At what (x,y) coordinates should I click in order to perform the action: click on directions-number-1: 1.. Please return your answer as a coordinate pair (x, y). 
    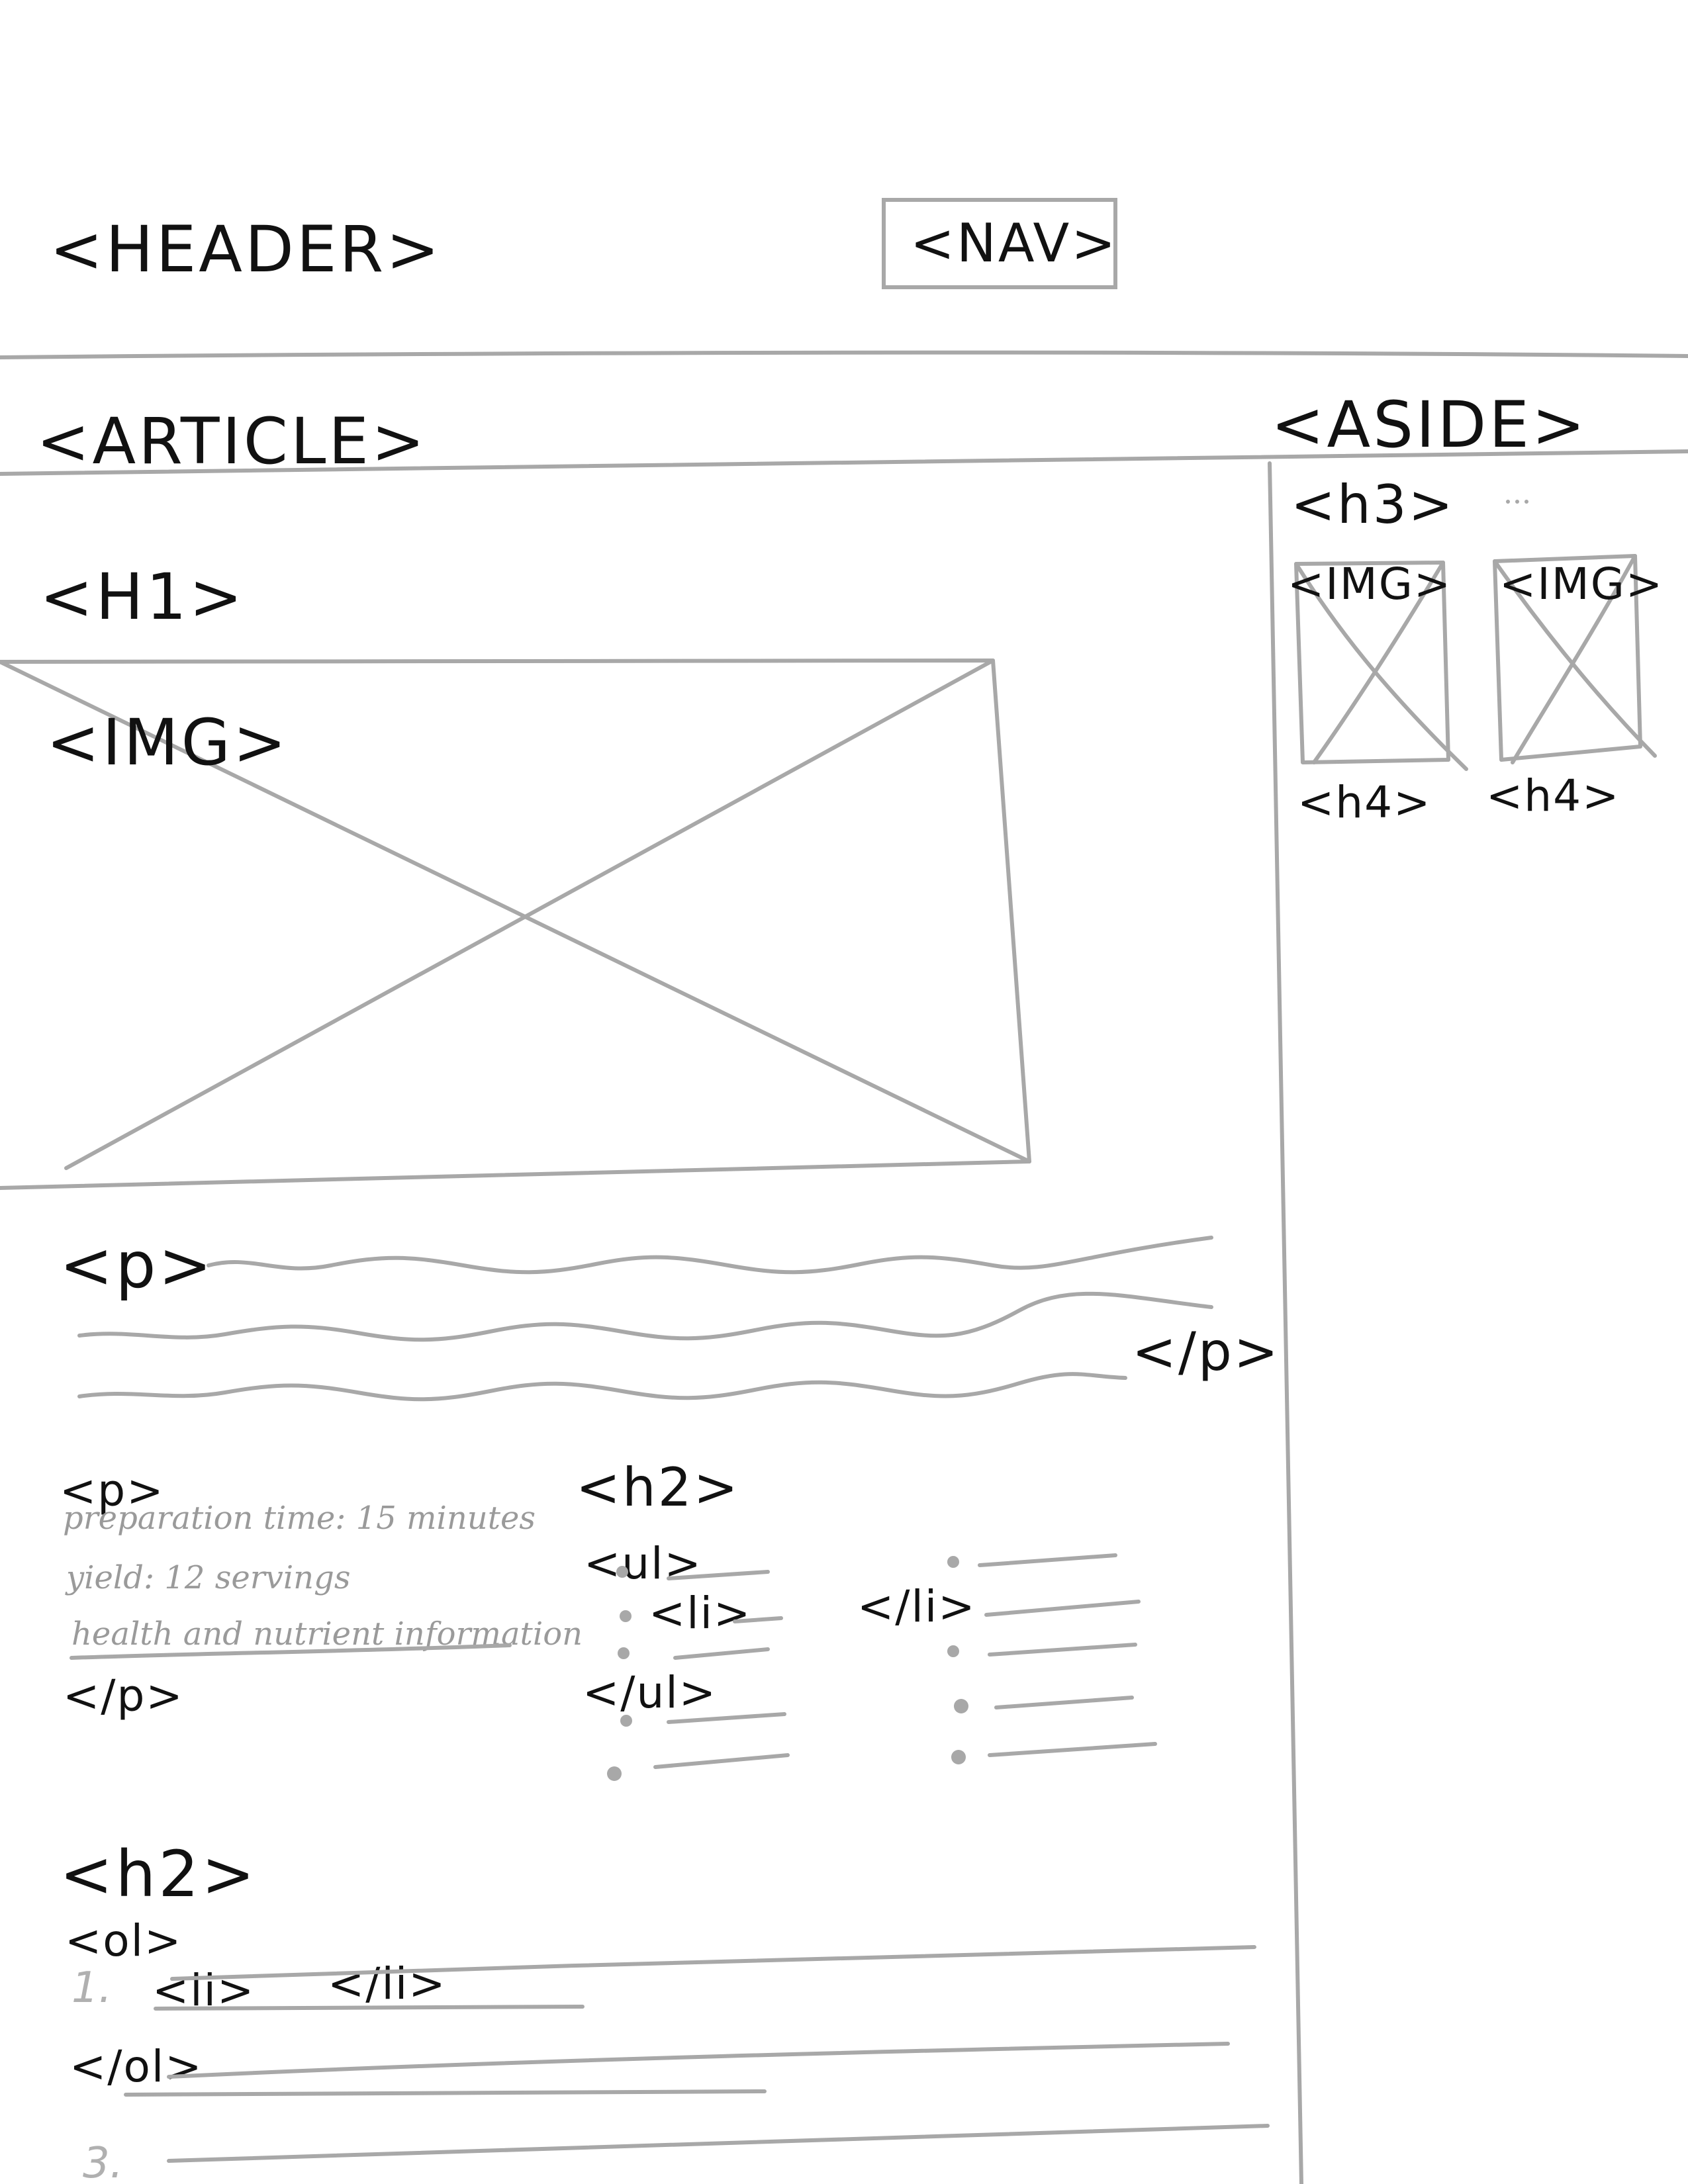
    Looking at the image, I should click on (91, 1988).